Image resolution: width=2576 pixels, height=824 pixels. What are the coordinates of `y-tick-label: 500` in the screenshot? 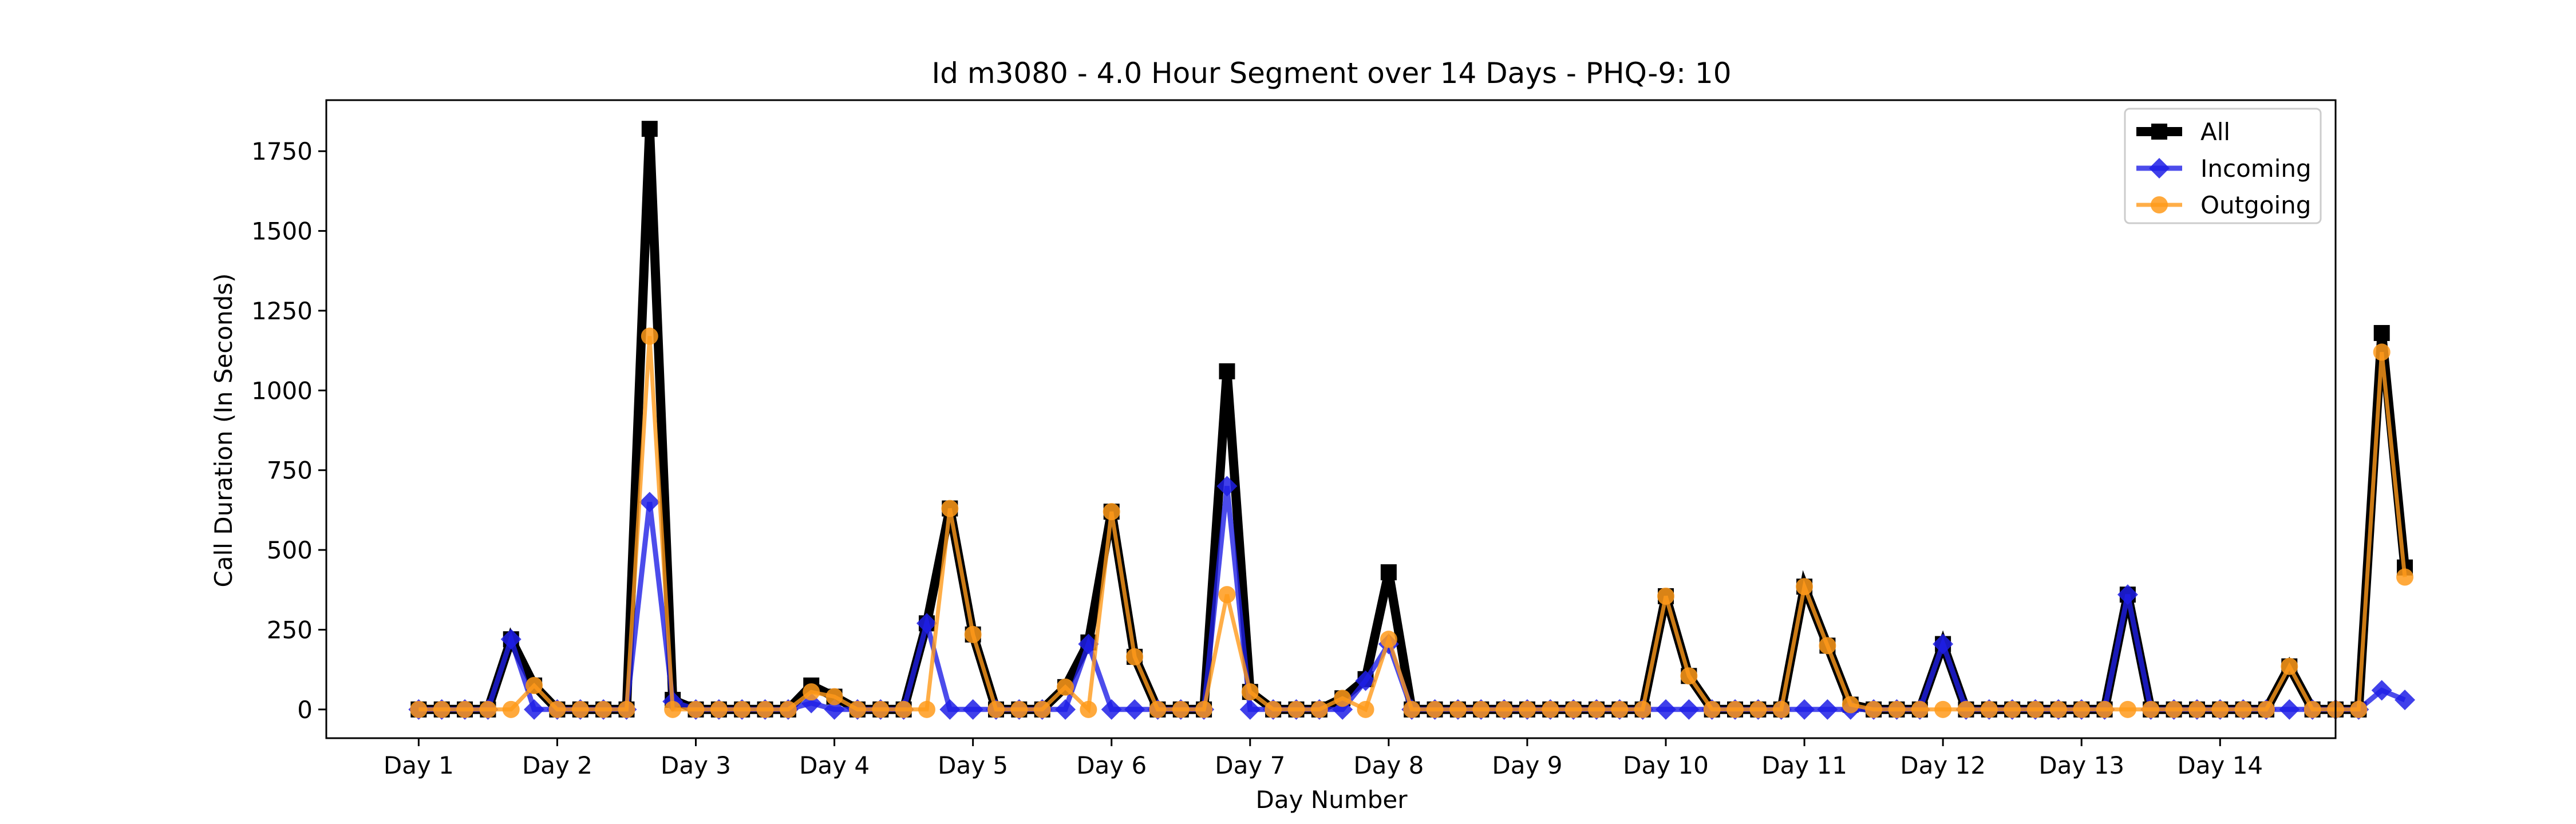 It's located at (290, 550).